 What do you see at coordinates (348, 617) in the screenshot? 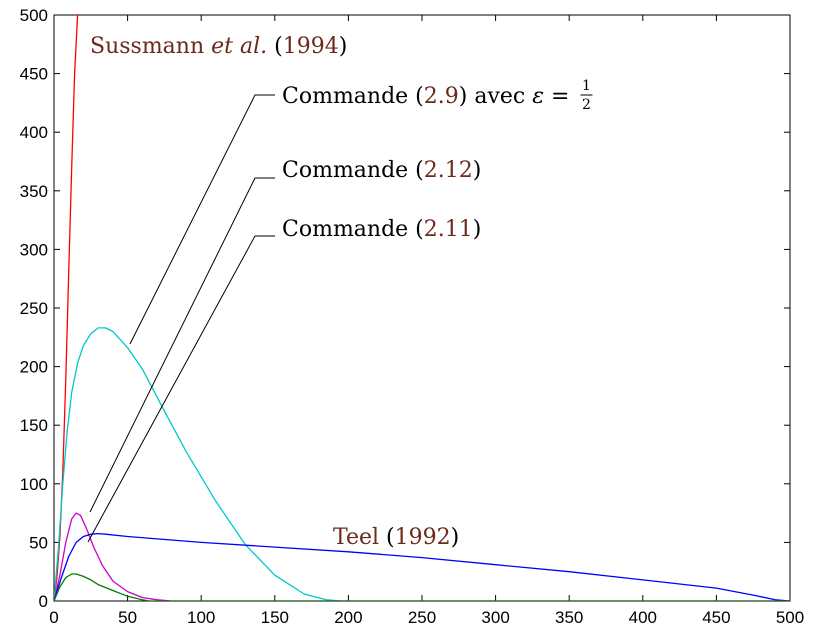
I see `x-tick-label: 200` at bounding box center [348, 617].